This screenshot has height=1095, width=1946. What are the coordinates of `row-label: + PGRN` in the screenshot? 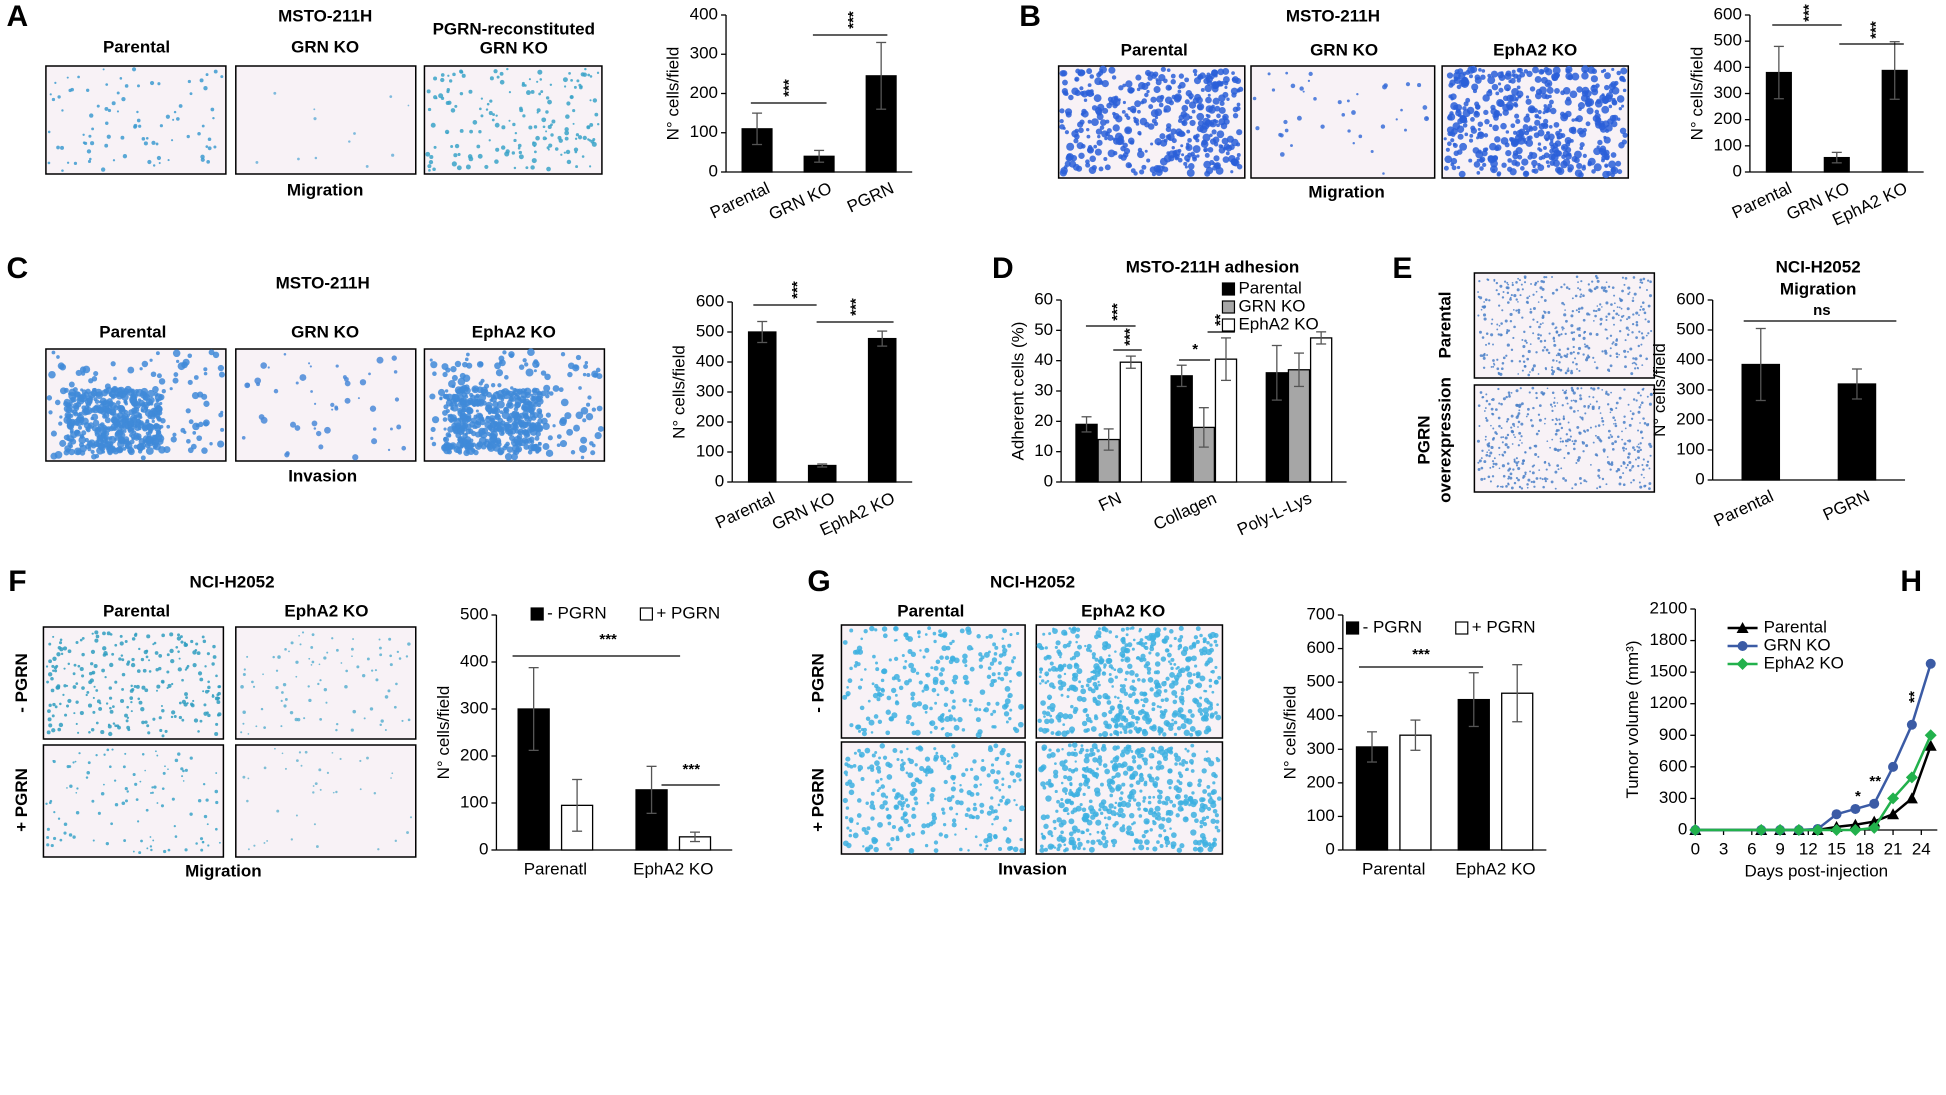 It's located at (21, 800).